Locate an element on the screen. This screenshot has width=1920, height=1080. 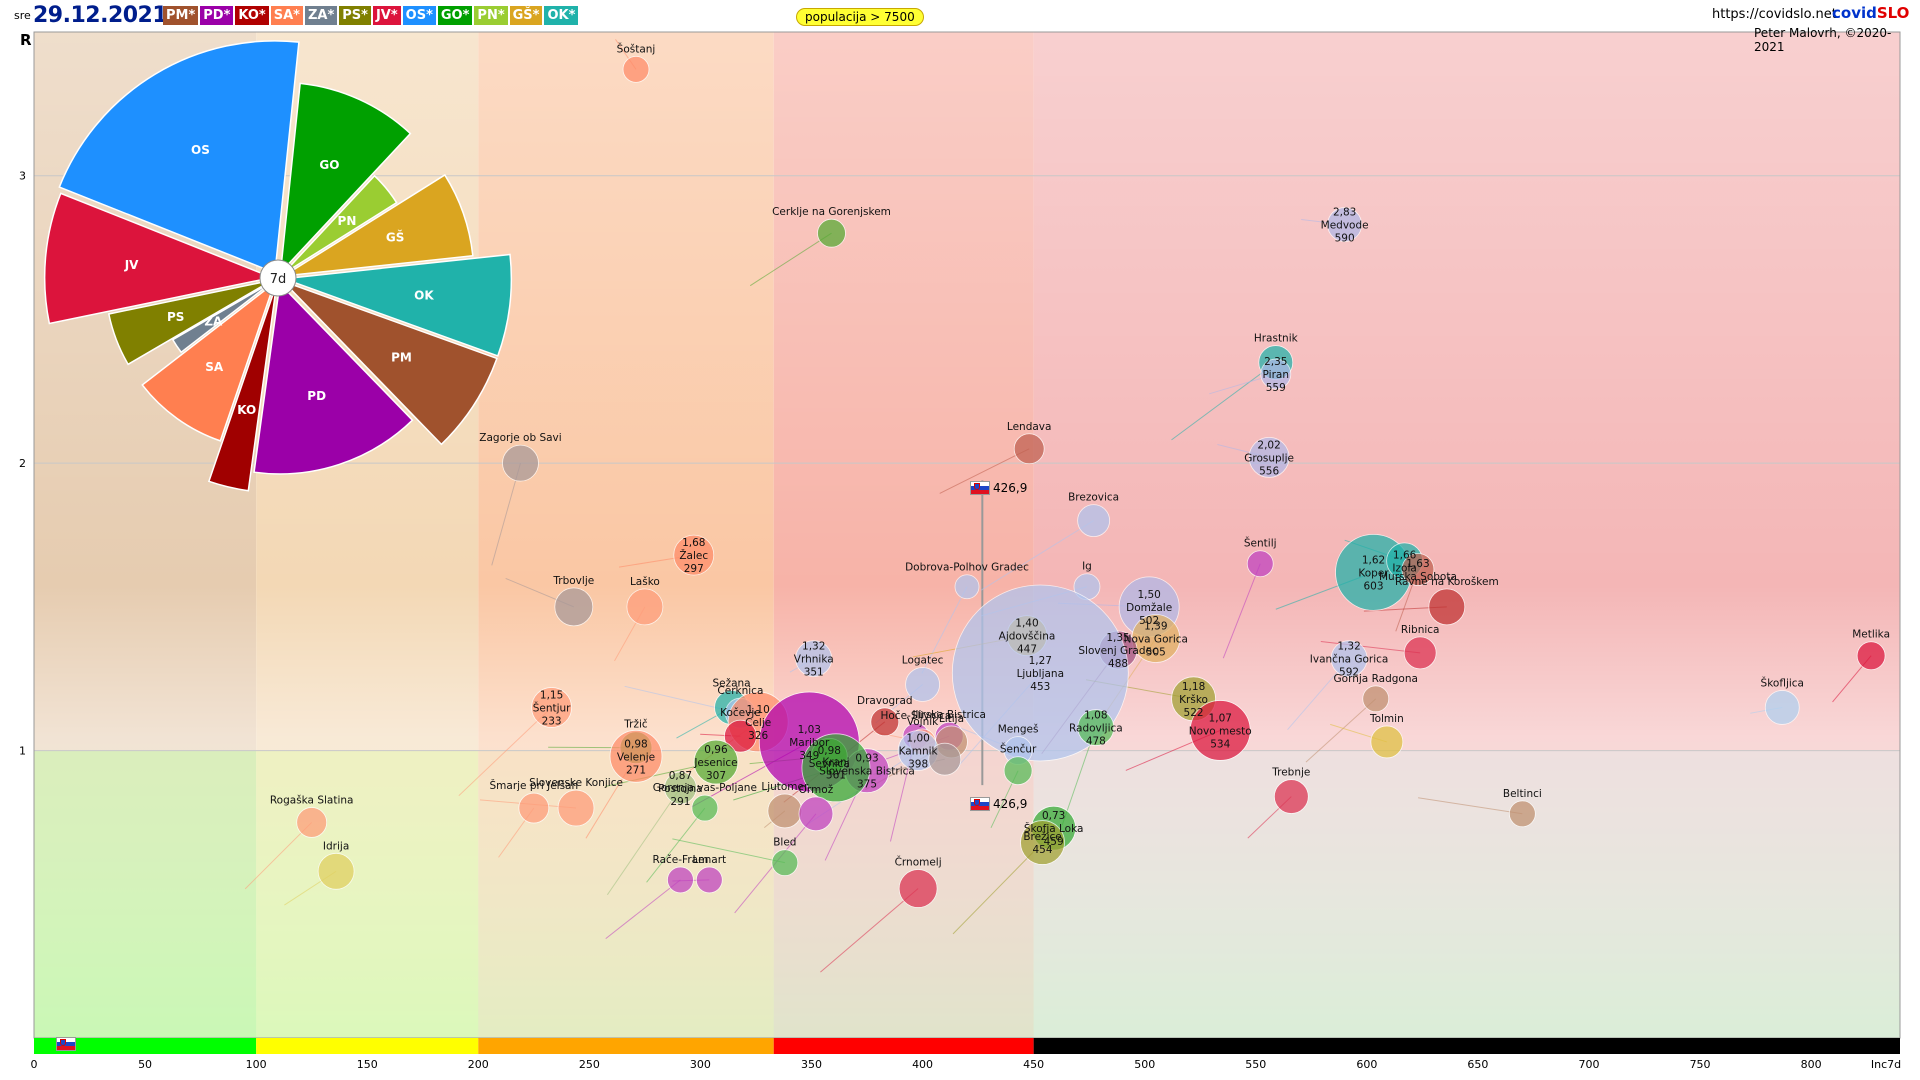
point-label-20-0: 1,39 is located at coordinates (1155, 626).